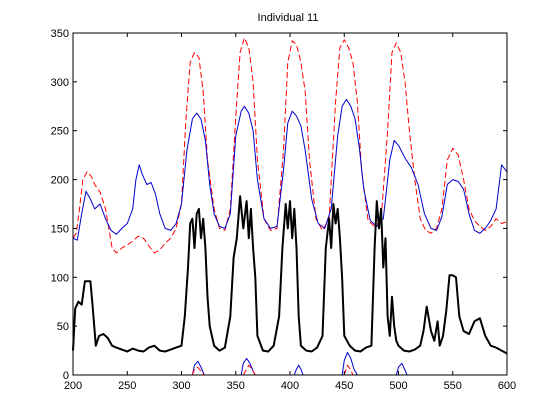  Describe the element at coordinates (288, 18) in the screenshot. I see `chart-title: Individual 11` at that location.